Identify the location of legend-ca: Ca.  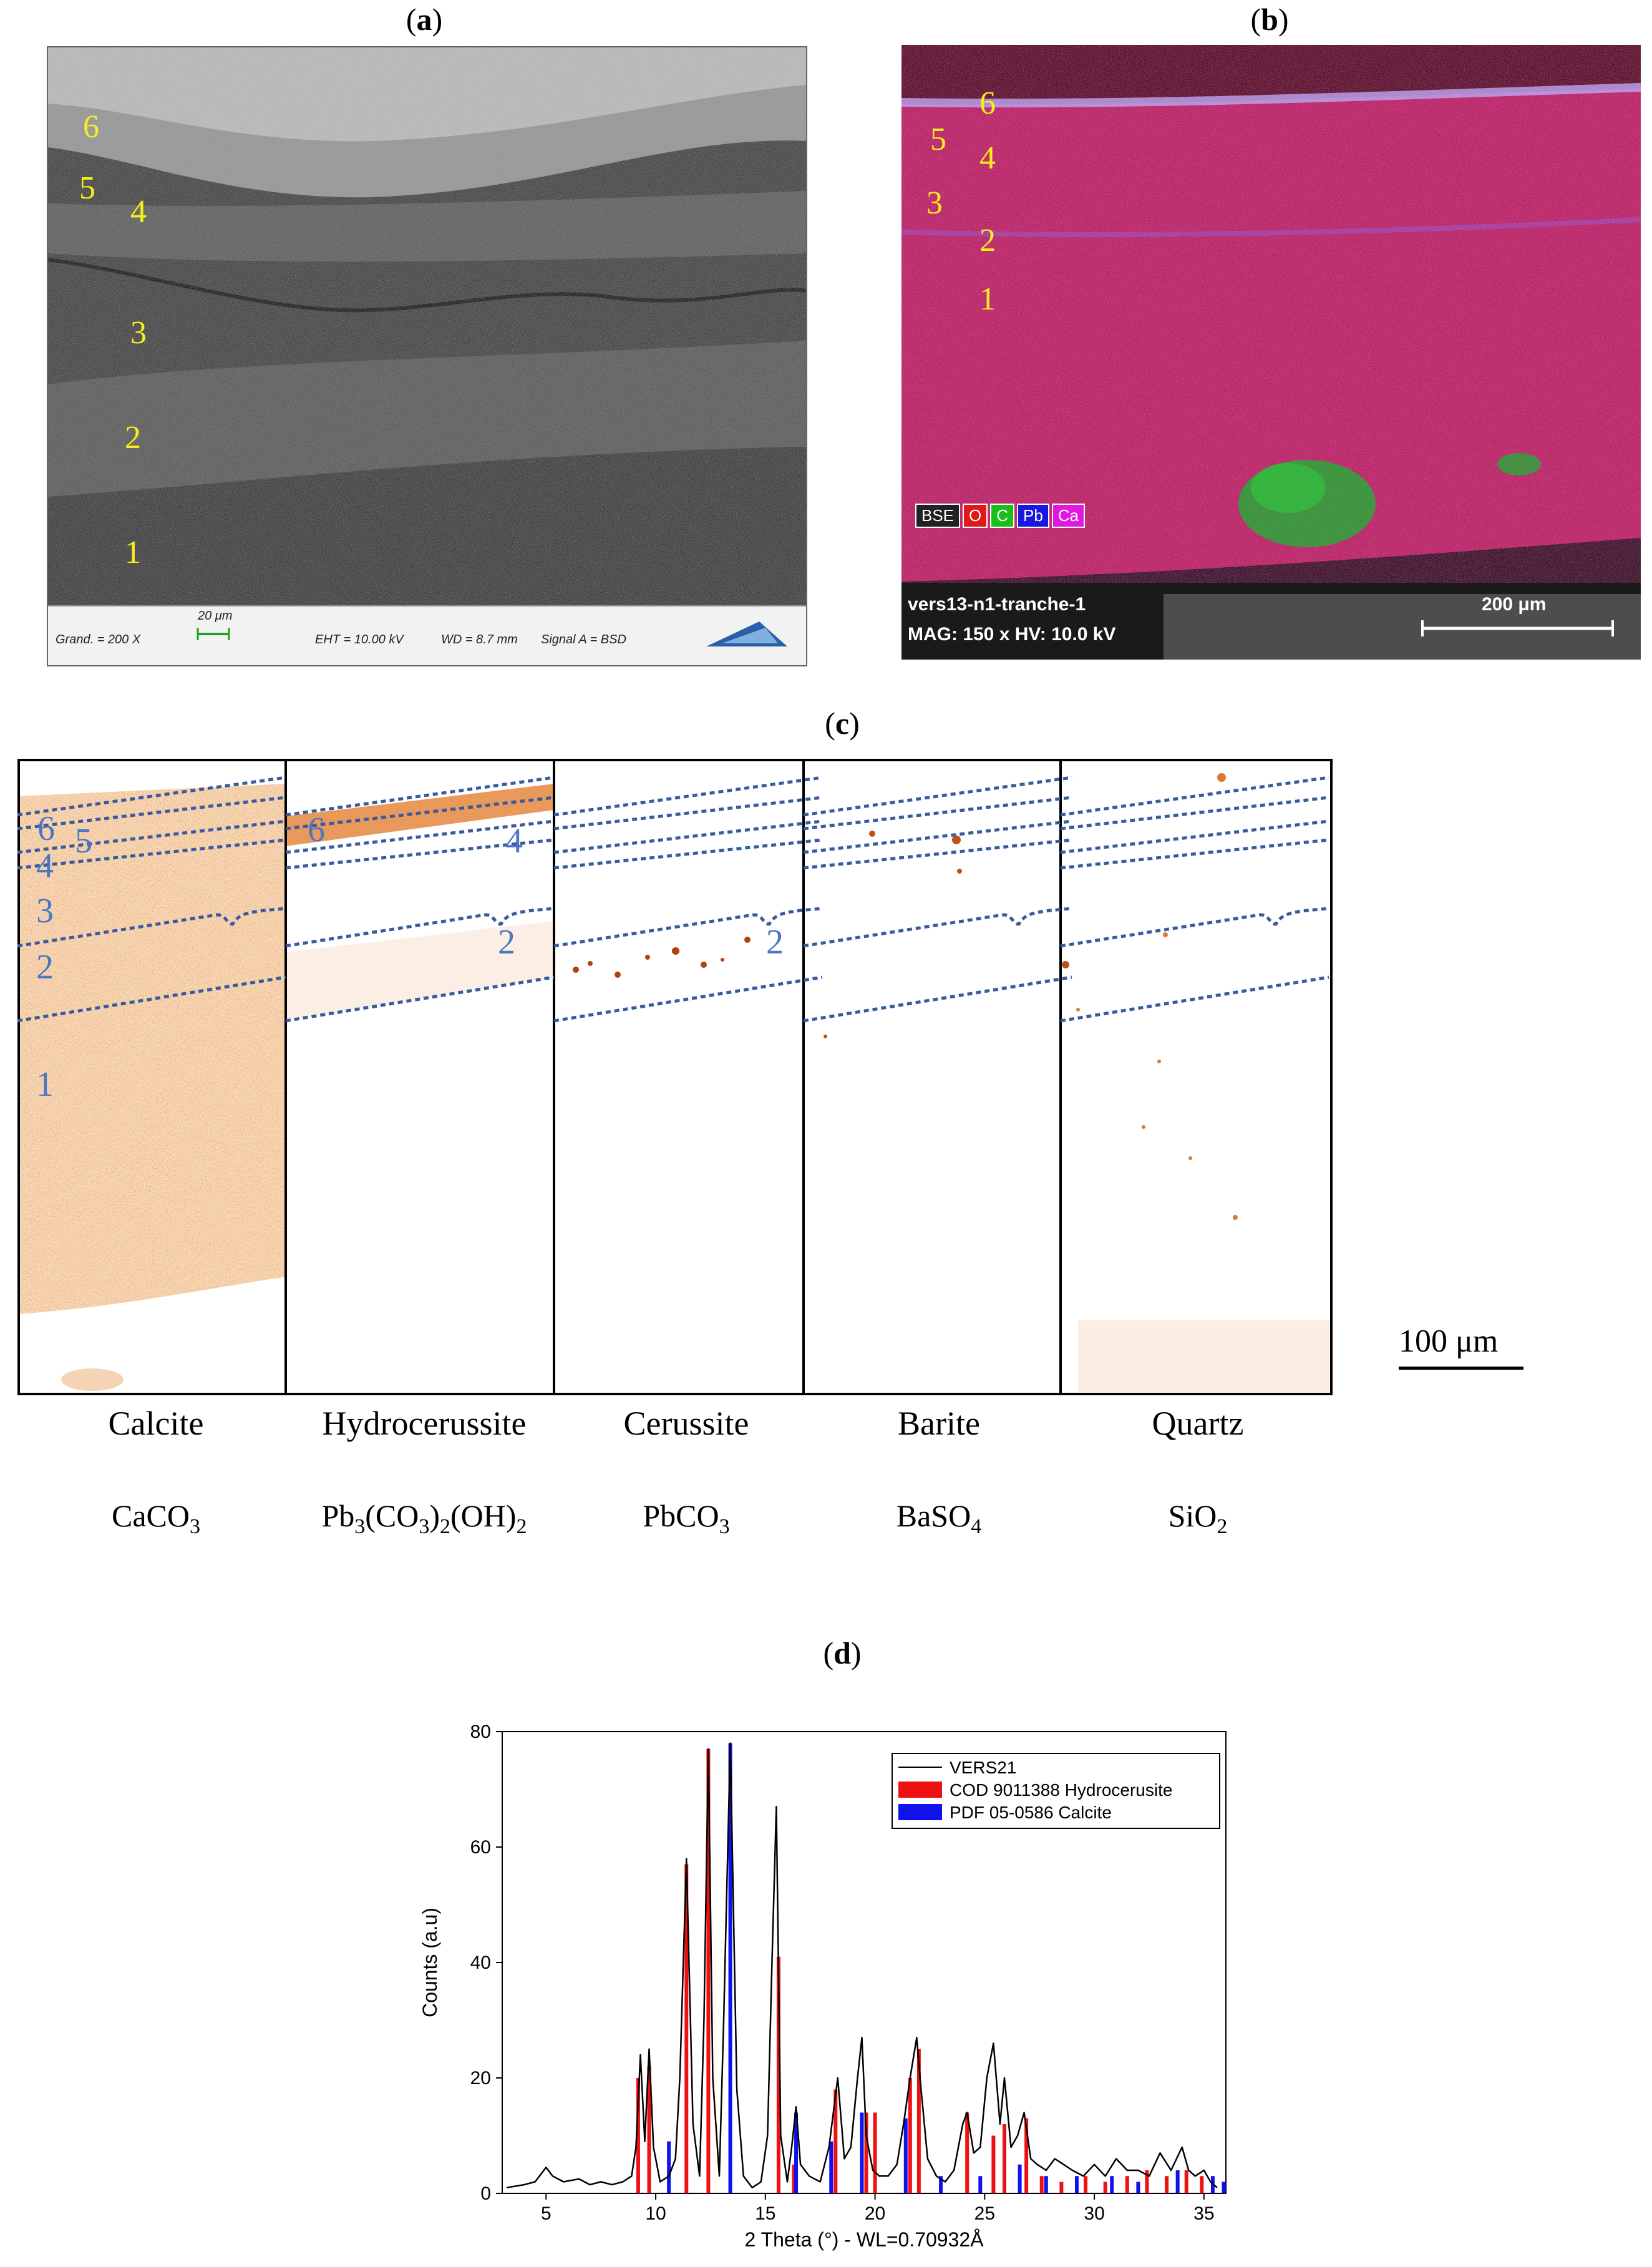
(1068, 516).